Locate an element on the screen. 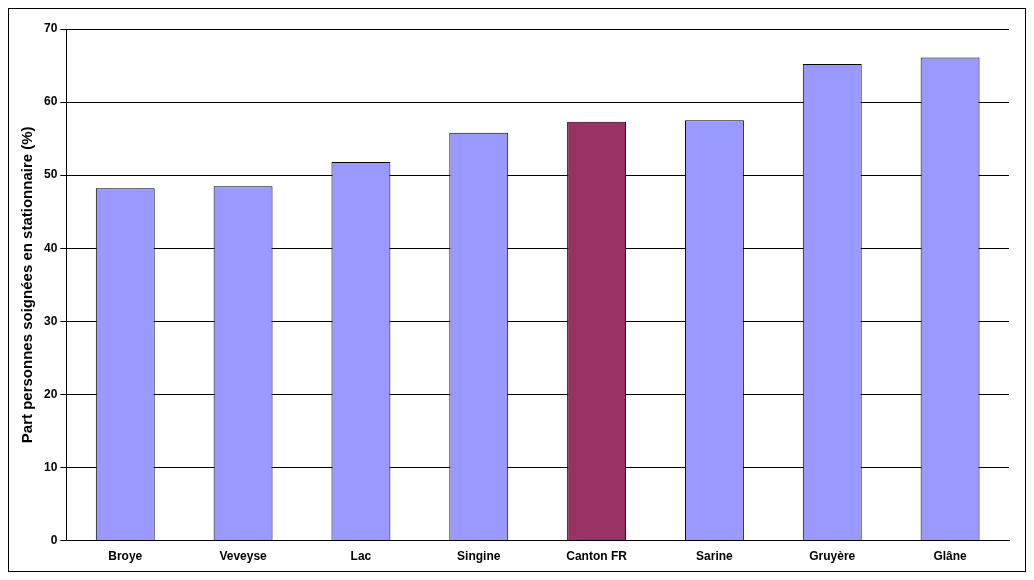  y-tick-label: 10 is located at coordinates (50, 466).